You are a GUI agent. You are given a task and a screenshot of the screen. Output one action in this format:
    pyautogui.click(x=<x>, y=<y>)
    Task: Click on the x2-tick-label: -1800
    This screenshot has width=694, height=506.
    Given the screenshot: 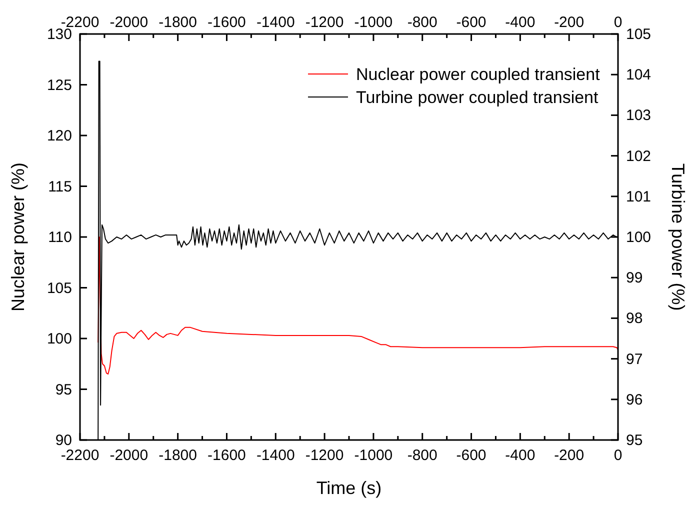 What is the action you would take?
    pyautogui.click(x=178, y=455)
    